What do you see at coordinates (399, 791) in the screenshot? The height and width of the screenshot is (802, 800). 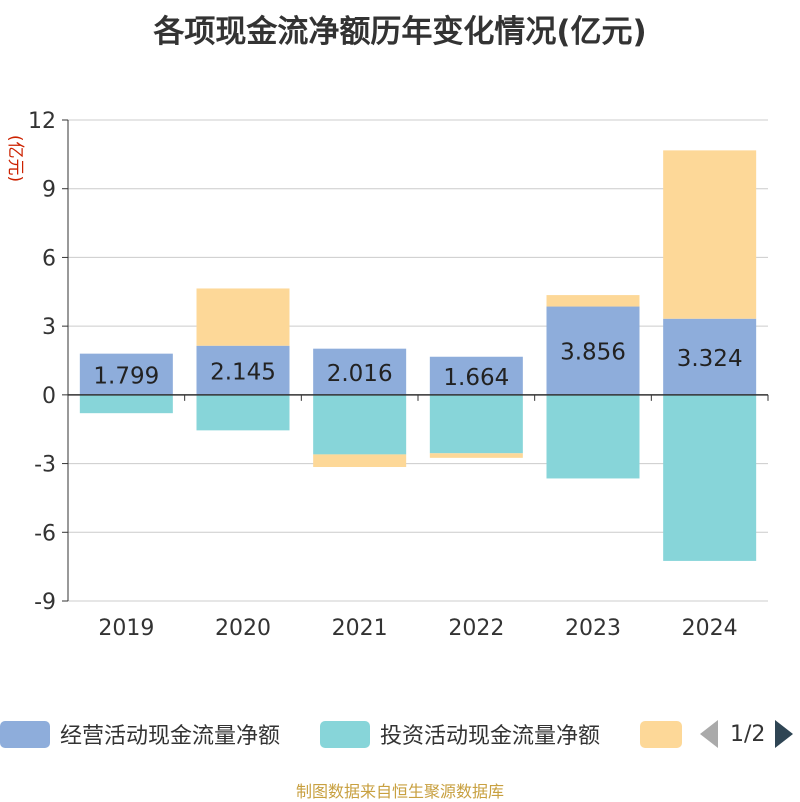 I see `data-source-note: 制图数据来自恒生聚源数据库` at bounding box center [399, 791].